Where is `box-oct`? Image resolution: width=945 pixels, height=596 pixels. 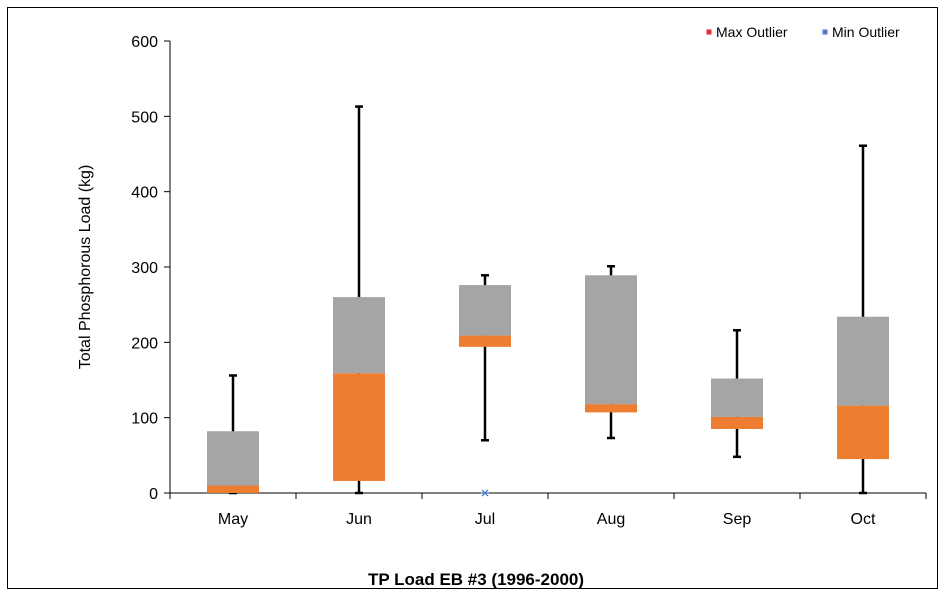 box-oct is located at coordinates (863, 319).